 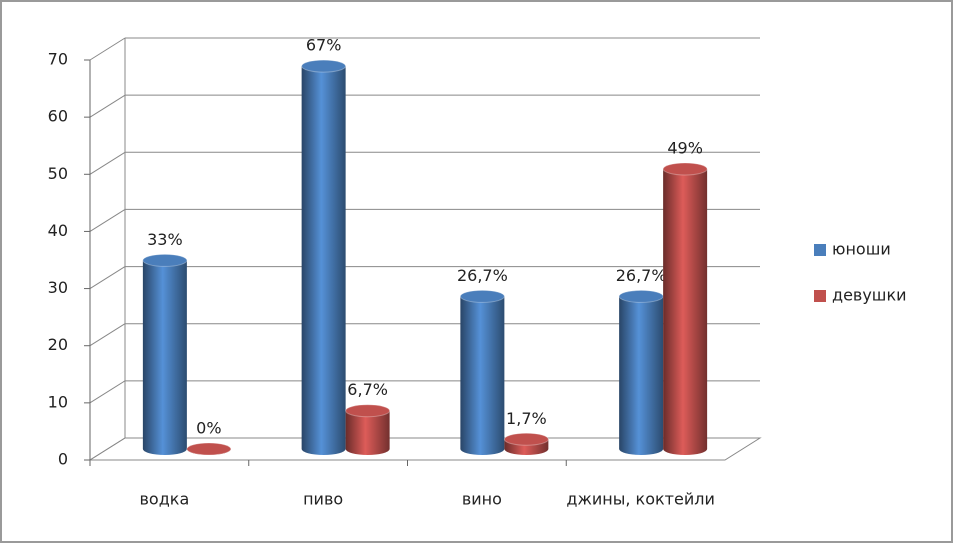 What do you see at coordinates (526, 418) in the screenshot?
I see `value-label: 1,7%` at bounding box center [526, 418].